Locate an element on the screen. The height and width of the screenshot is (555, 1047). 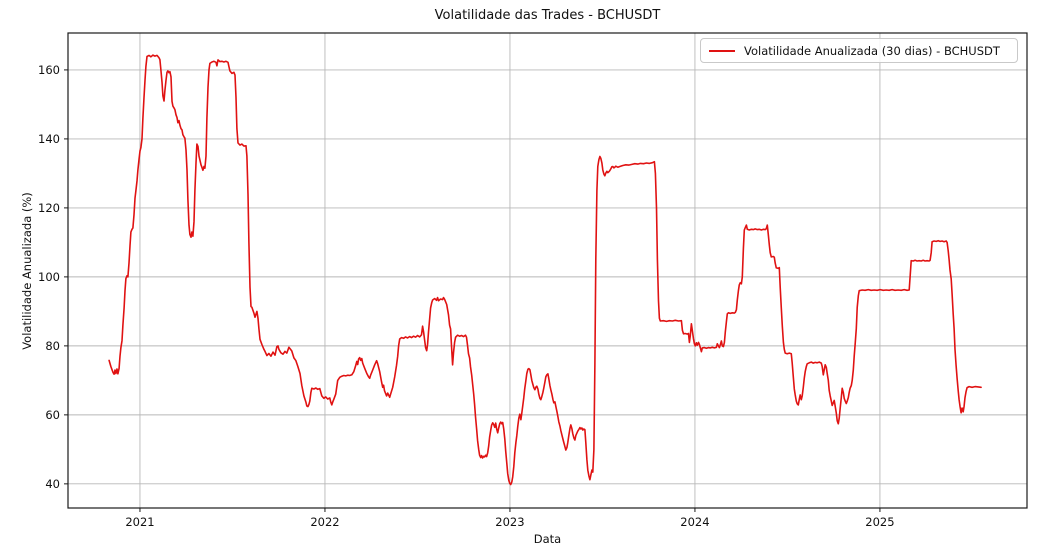
y-tick-label: 120 is located at coordinates (49, 208).